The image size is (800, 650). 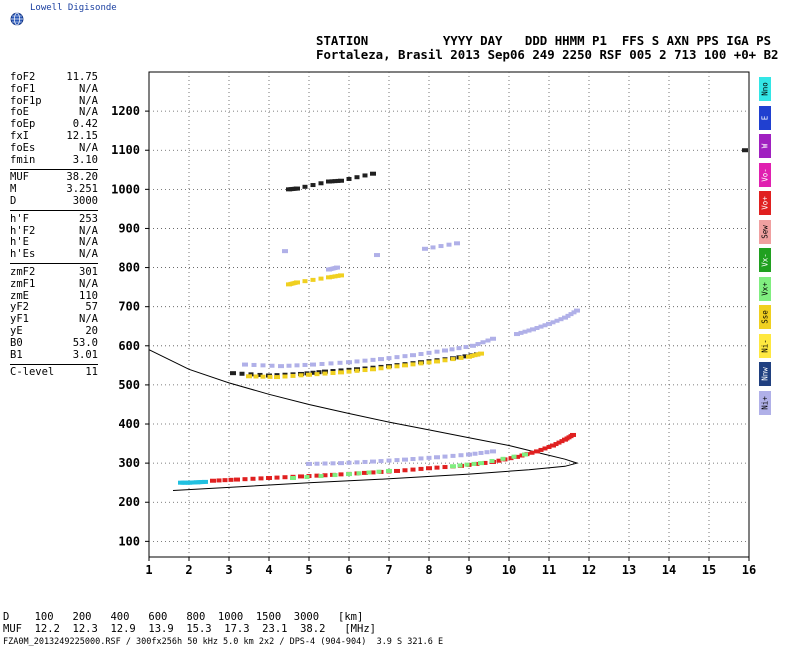 I want to click on legend-label: Vo+, so click(x=765, y=203).